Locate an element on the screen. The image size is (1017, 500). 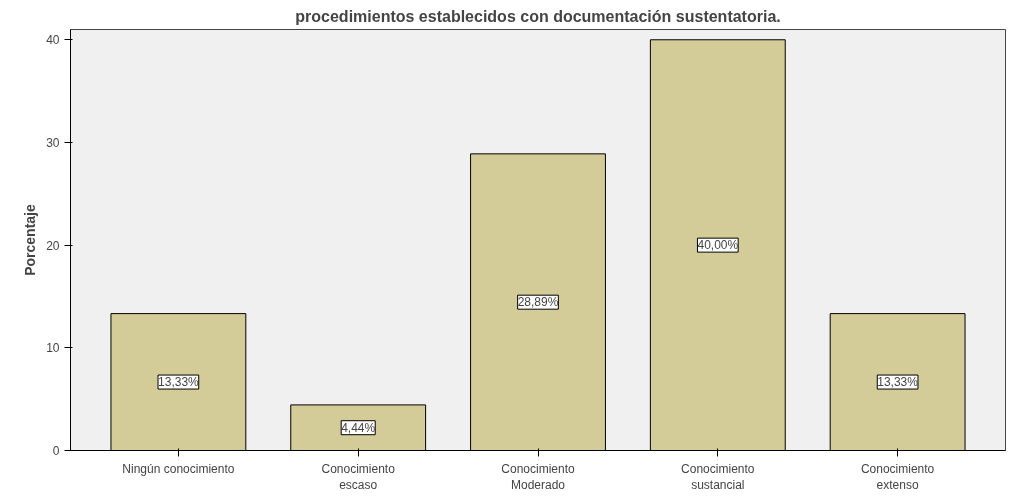
y-tick-label: 30 is located at coordinates (53, 142).